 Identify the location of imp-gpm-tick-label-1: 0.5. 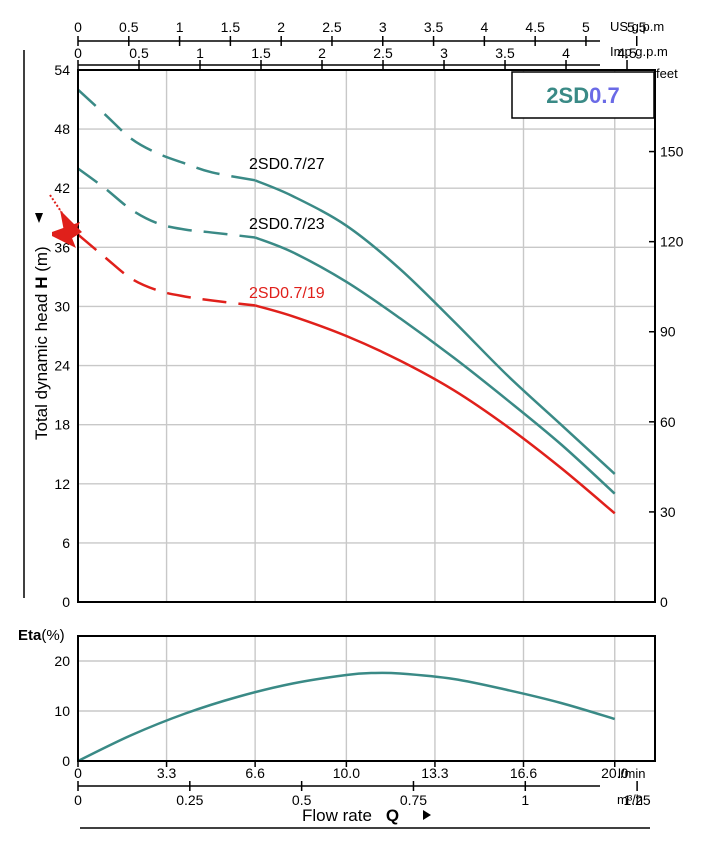
(139, 53).